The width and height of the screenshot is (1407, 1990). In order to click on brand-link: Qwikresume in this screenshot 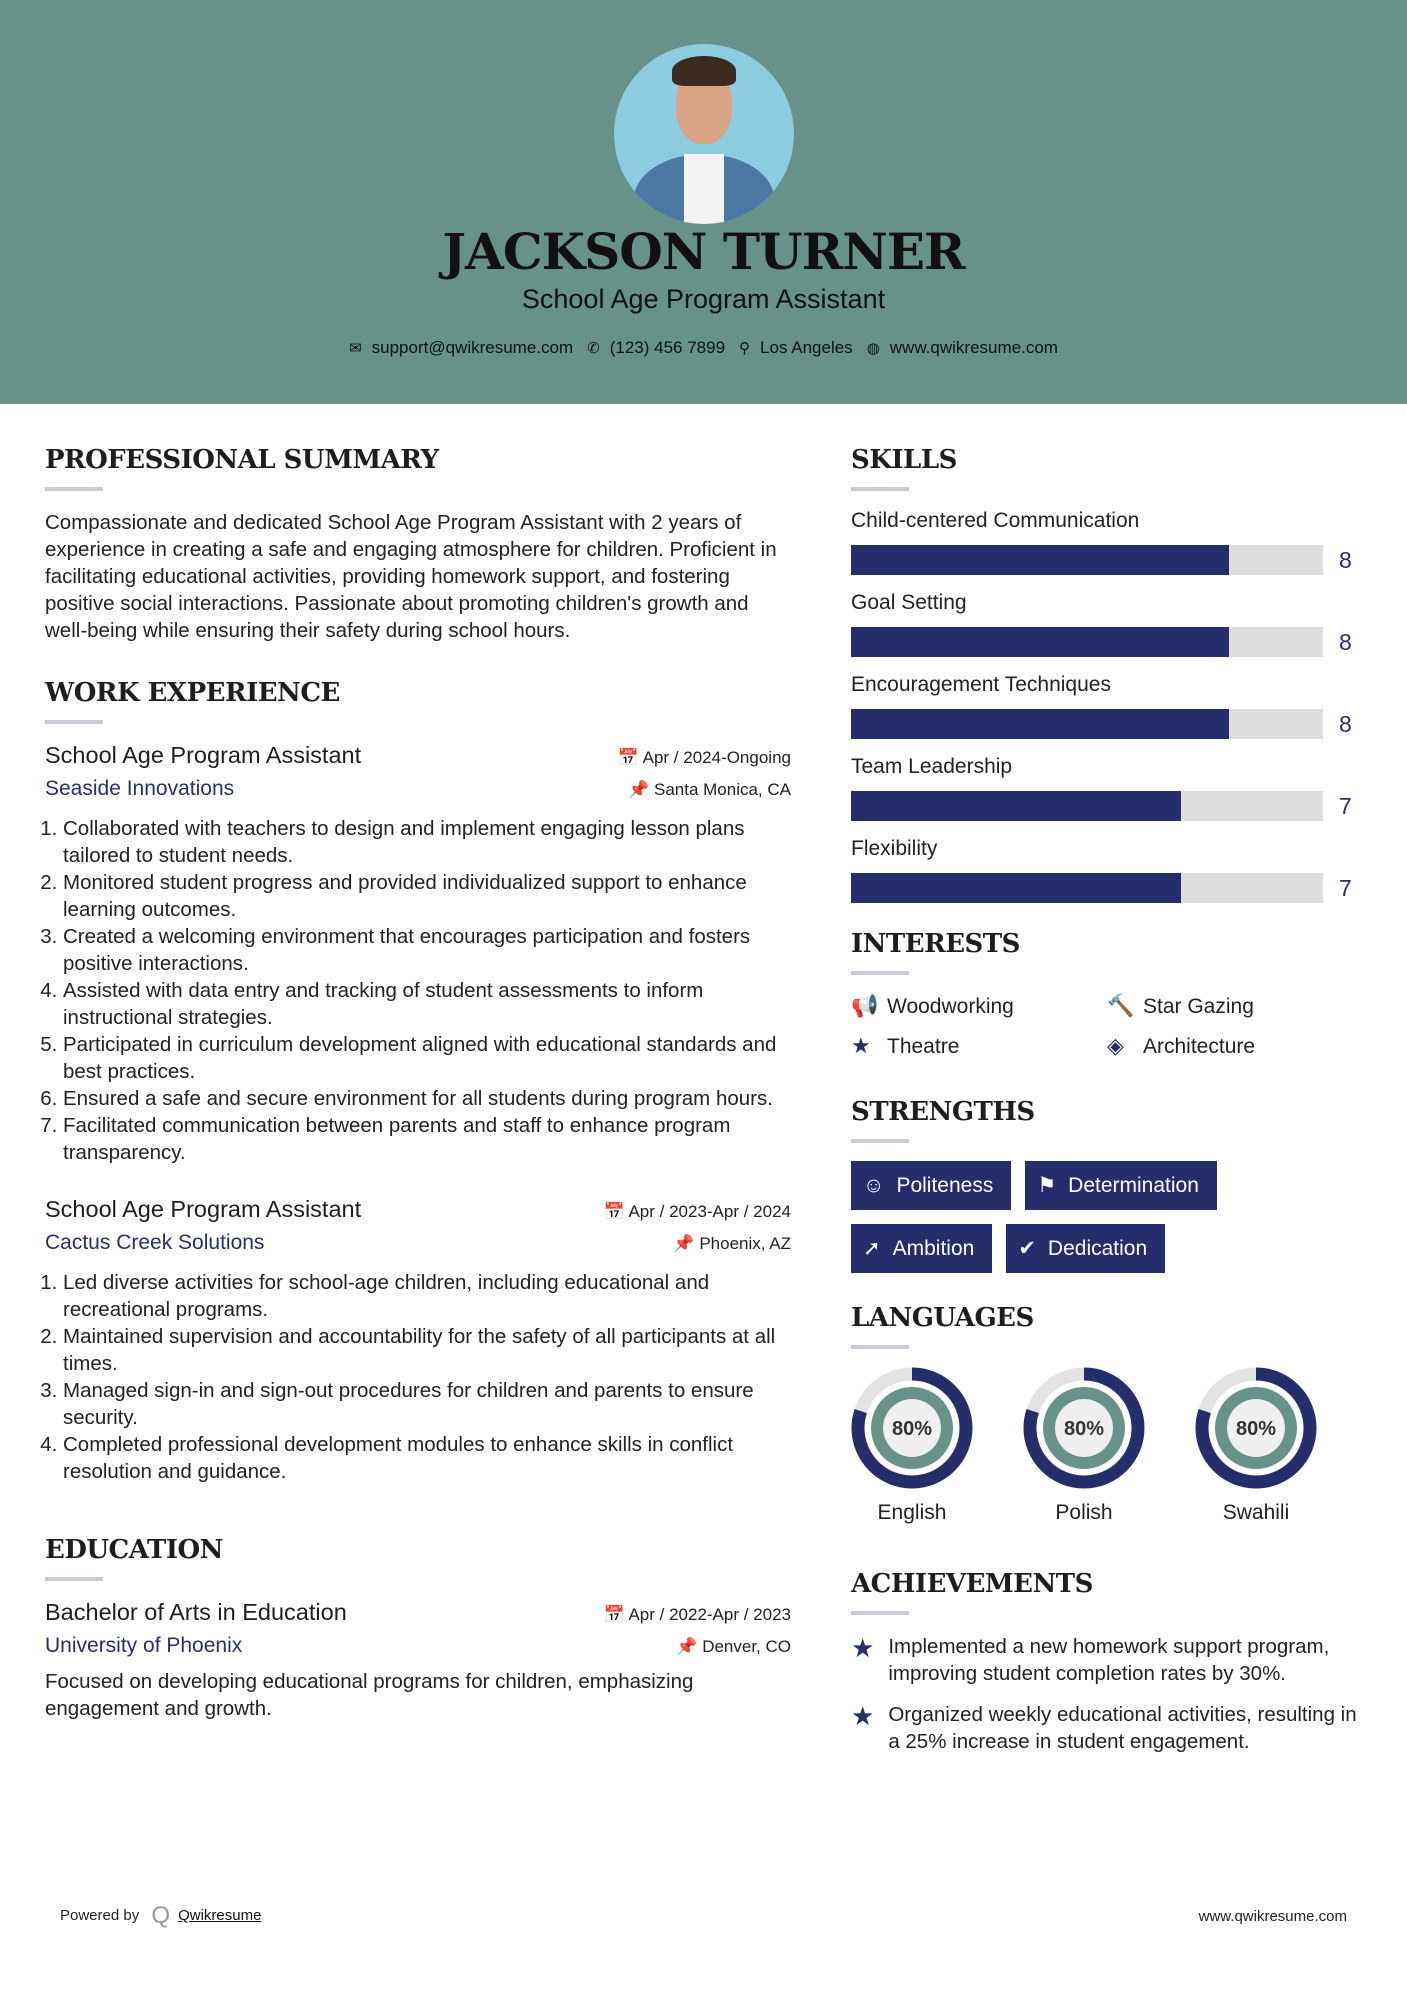, I will do `click(220, 1915)`.